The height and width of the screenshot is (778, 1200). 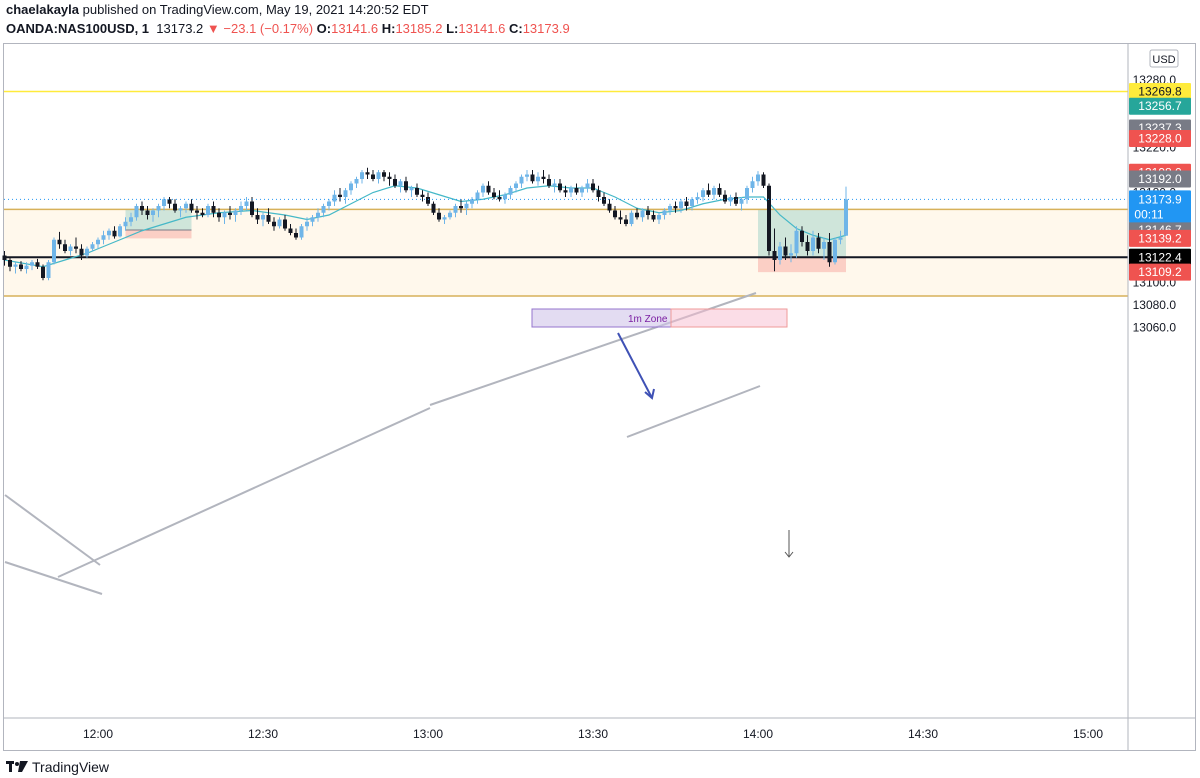 What do you see at coordinates (52, 530) in the screenshot?
I see `trendline-wedge-upper` at bounding box center [52, 530].